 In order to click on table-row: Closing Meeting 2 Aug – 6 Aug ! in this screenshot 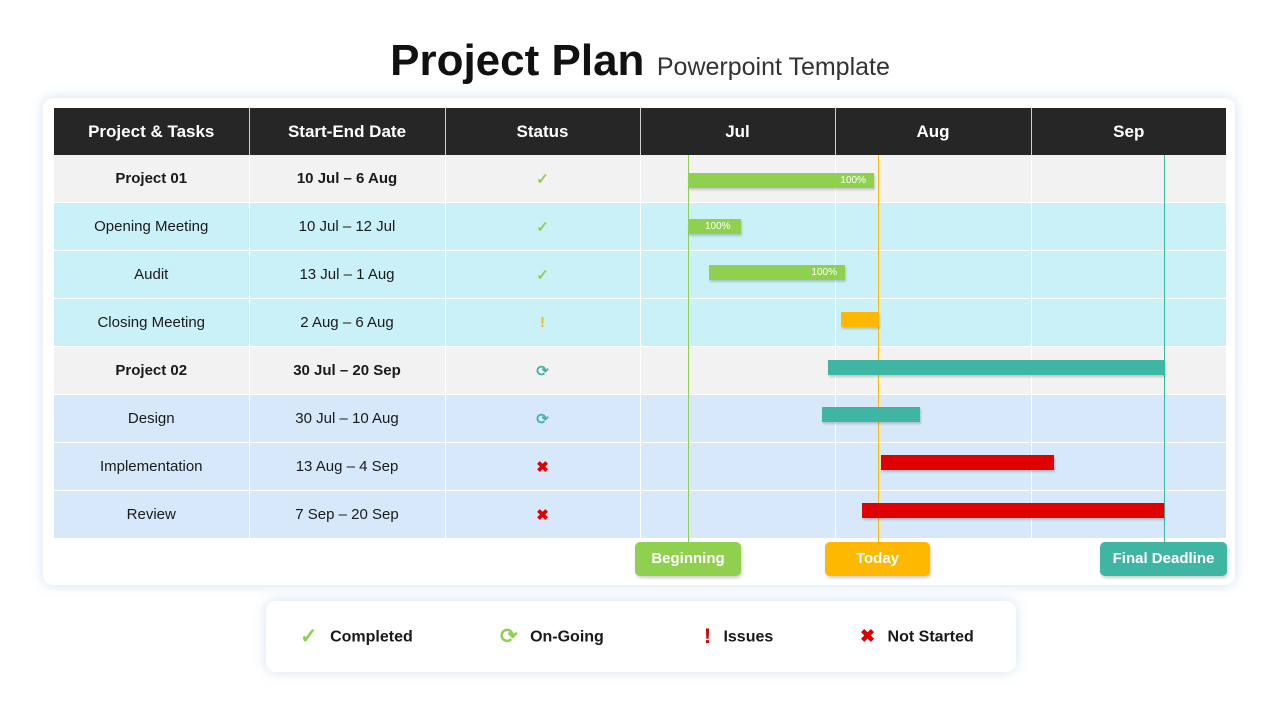, I will do `click(640, 322)`.